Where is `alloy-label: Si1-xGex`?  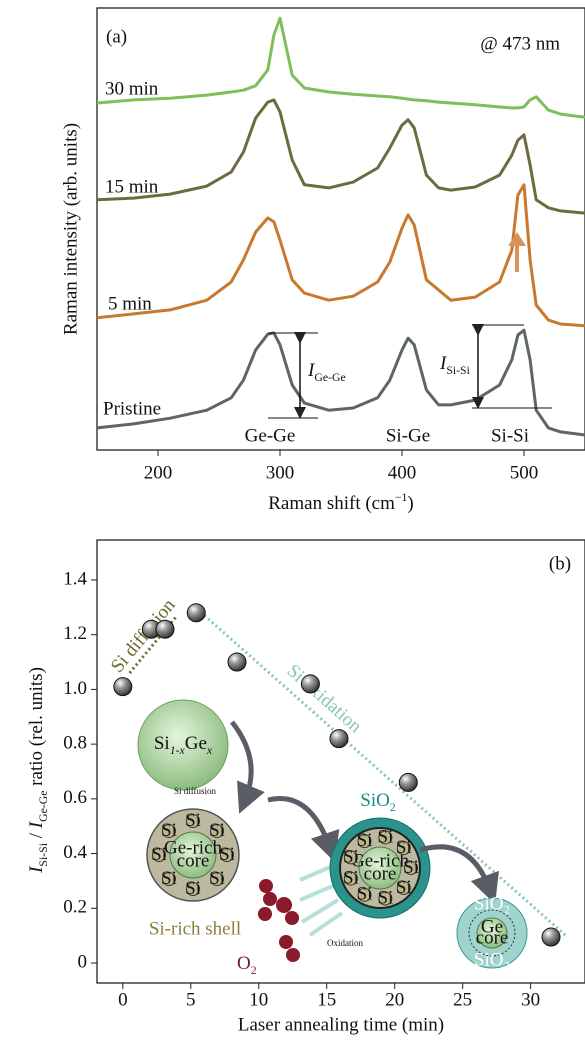 alloy-label: Si1-xGex is located at coordinates (183, 745).